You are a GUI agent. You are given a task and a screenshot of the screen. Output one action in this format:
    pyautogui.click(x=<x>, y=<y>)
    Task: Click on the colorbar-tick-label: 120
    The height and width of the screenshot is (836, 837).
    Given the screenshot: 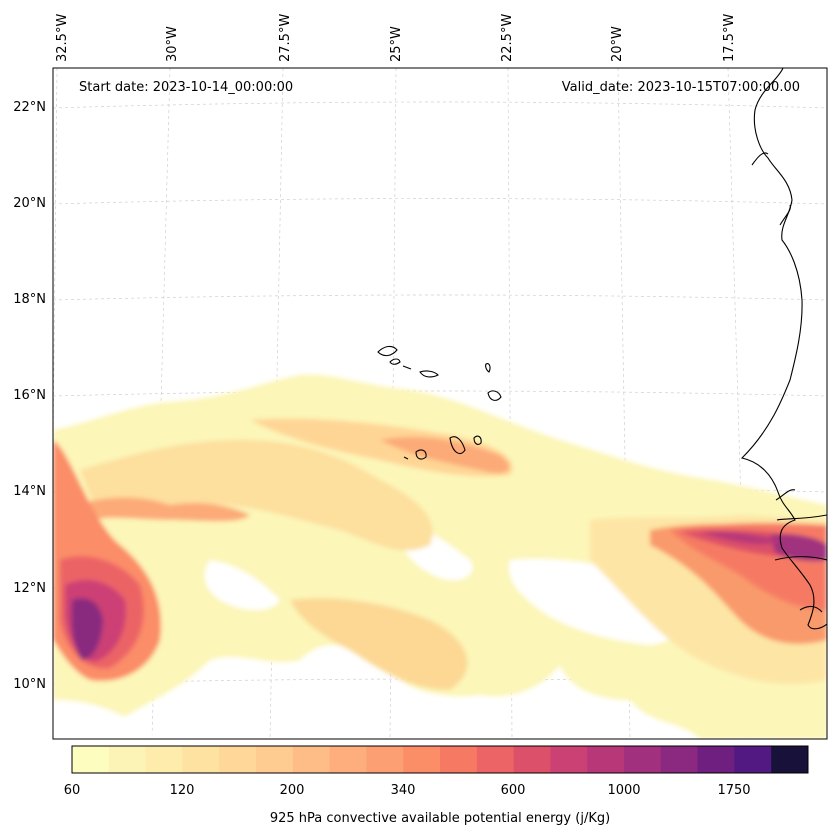 What is the action you would take?
    pyautogui.click(x=182, y=790)
    